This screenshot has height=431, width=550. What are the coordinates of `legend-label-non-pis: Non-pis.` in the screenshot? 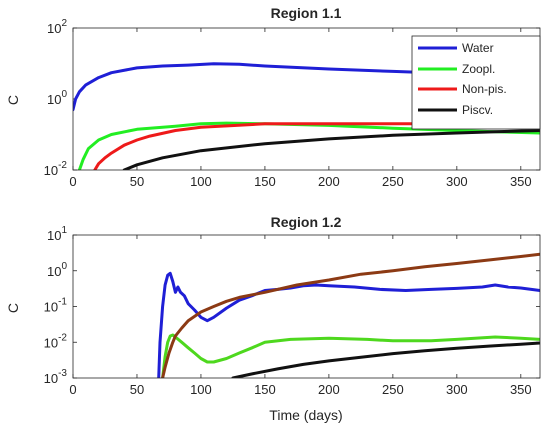 It's located at (484, 89).